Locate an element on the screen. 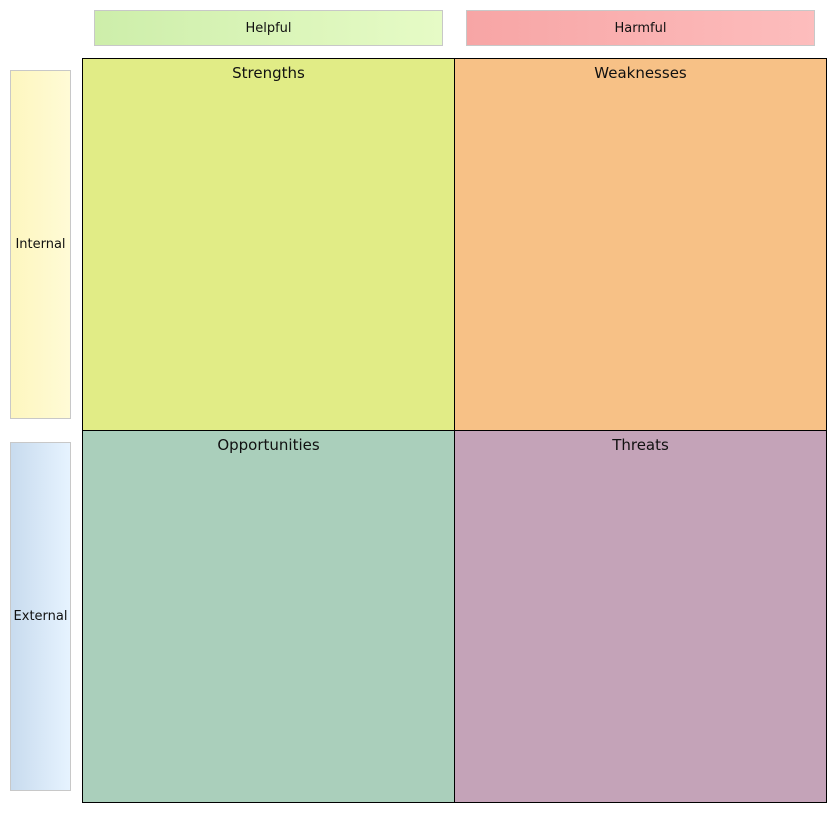 Image resolution: width=837 pixels, height=813 pixels. opportunities-title: Opportunities is located at coordinates (268, 445).